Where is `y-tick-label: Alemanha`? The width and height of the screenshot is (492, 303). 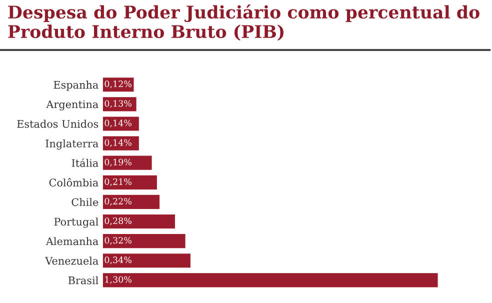
y-tick-label: Alemanha is located at coordinates (72, 241).